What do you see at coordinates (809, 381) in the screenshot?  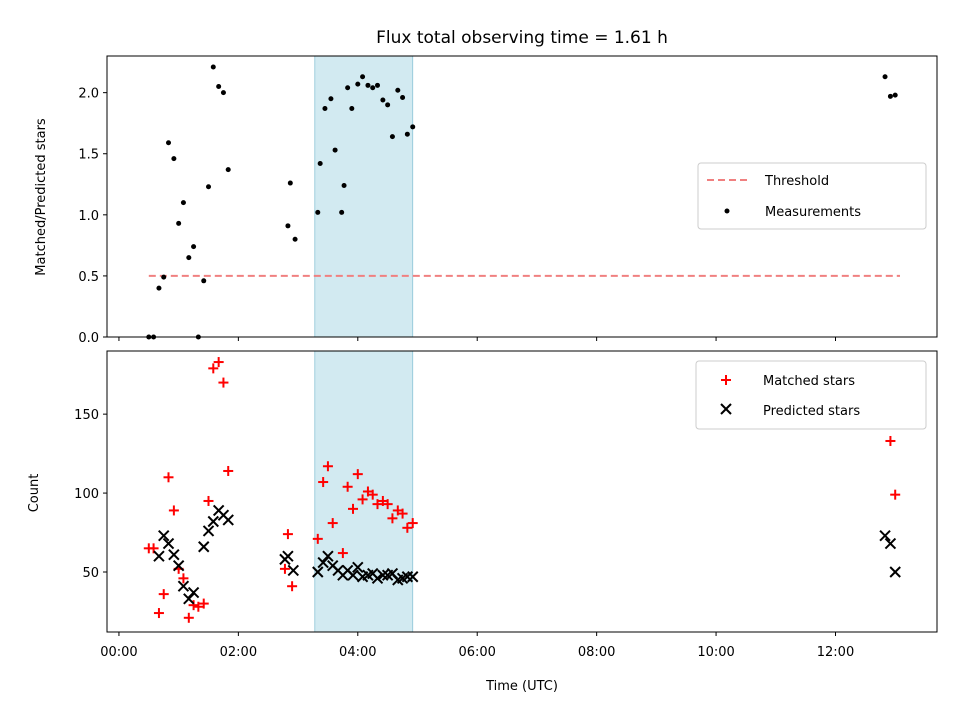 I see `matched-stars-legend-label: Matched stars` at bounding box center [809, 381].